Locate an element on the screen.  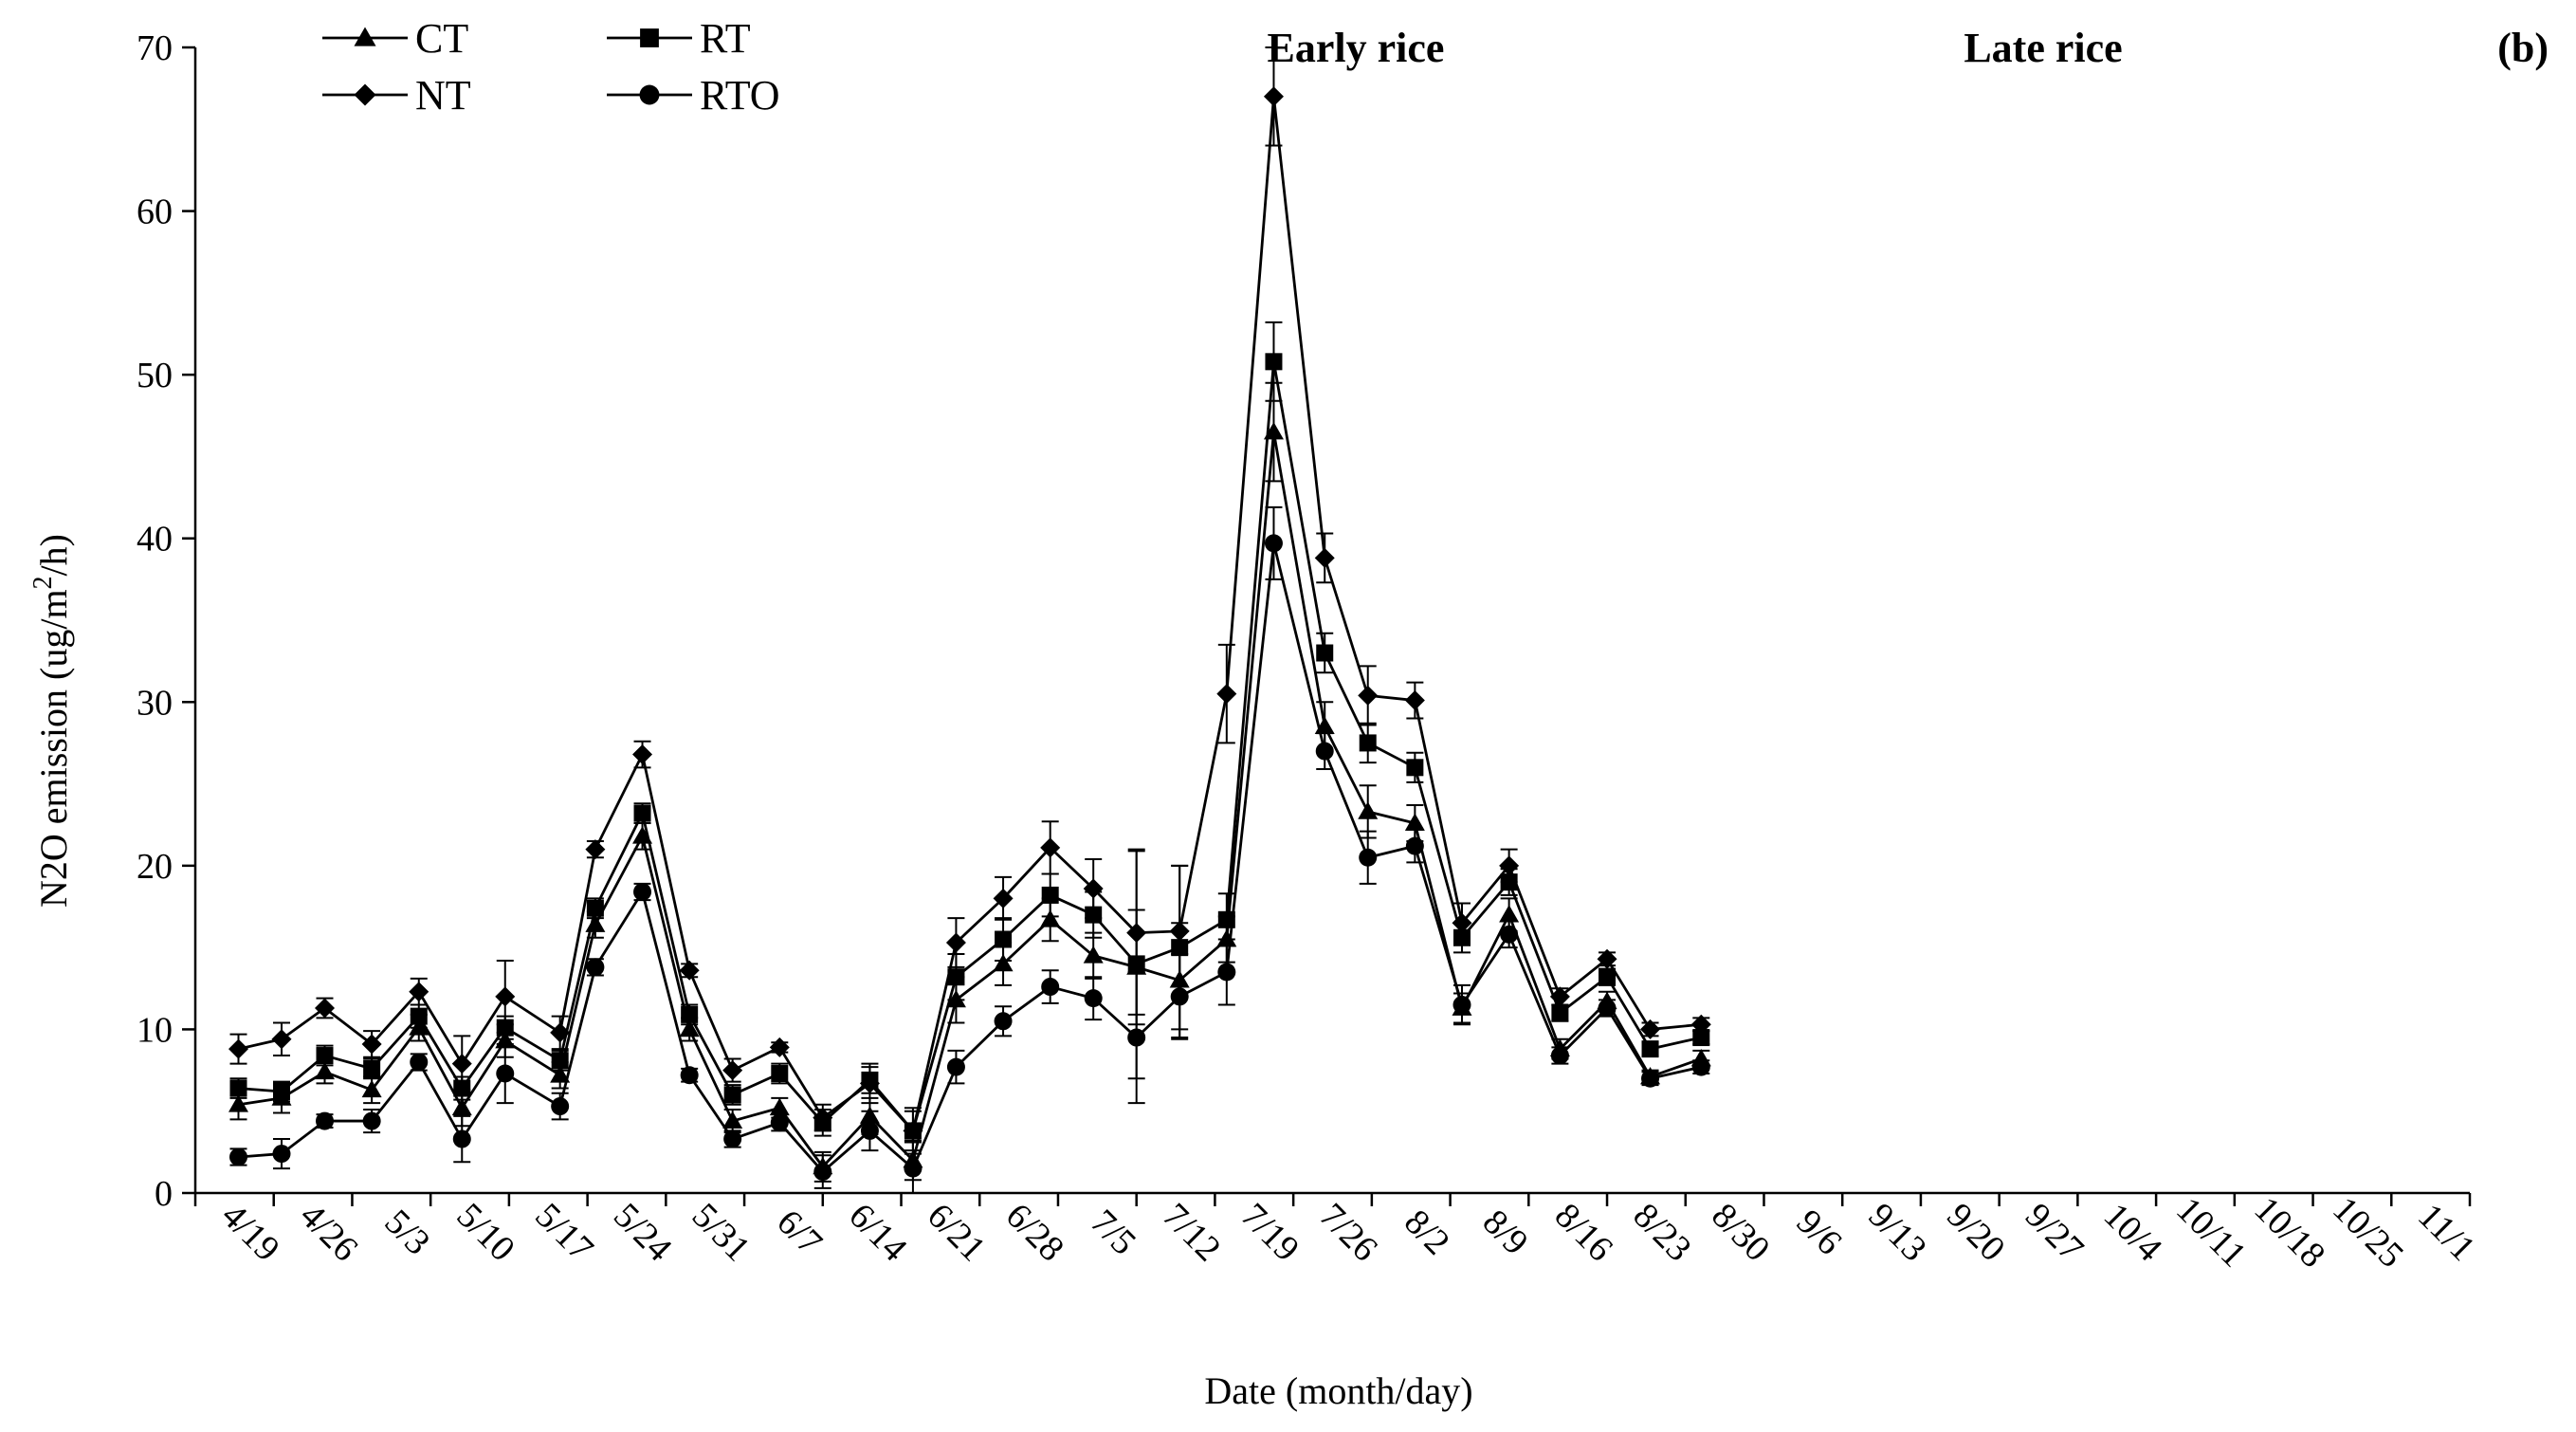
y-axis-label-tail: /h) is located at coordinates (53, 555).